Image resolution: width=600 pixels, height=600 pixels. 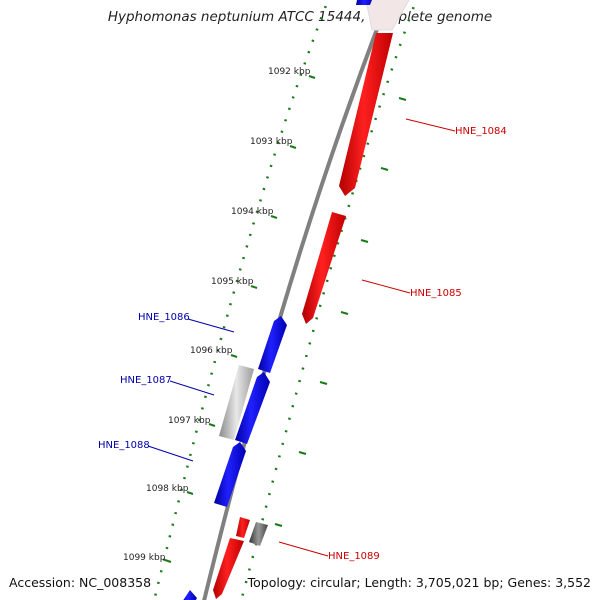 I want to click on gene-block-gray, so click(x=236, y=402).